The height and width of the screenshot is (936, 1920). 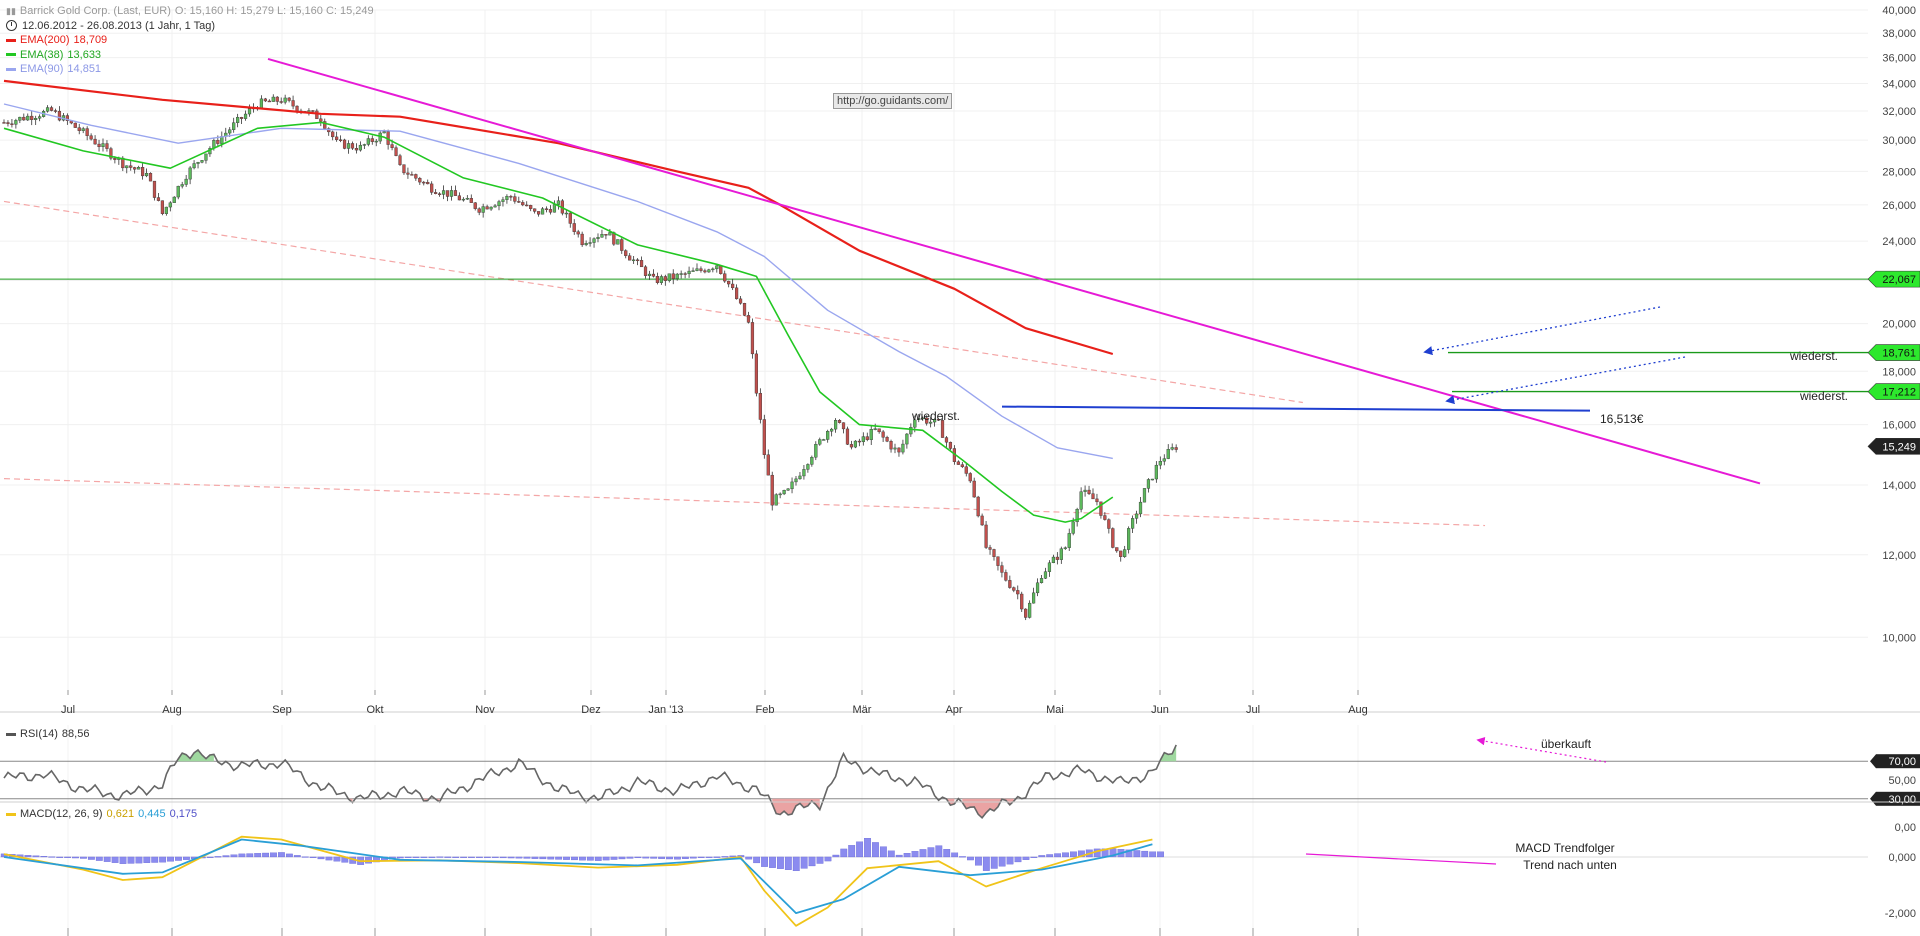 What do you see at coordinates (1902, 781) in the screenshot?
I see `rsi-tick-label-1: 50,00` at bounding box center [1902, 781].